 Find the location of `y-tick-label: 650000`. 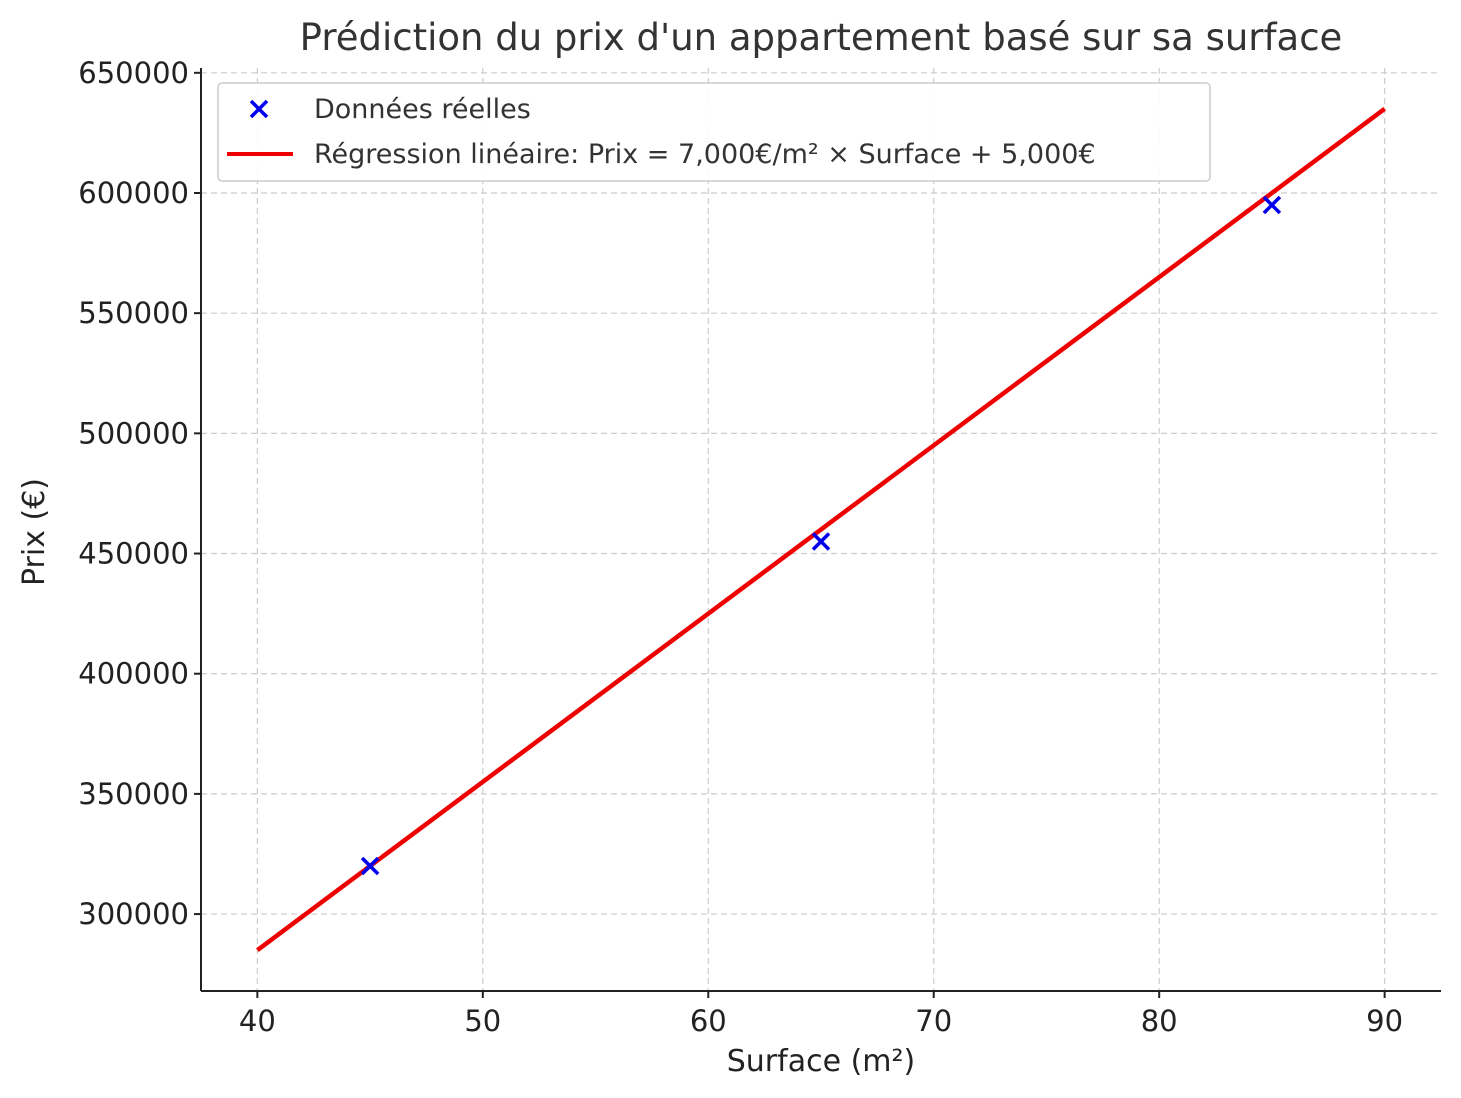

y-tick-label: 650000 is located at coordinates (133, 73).